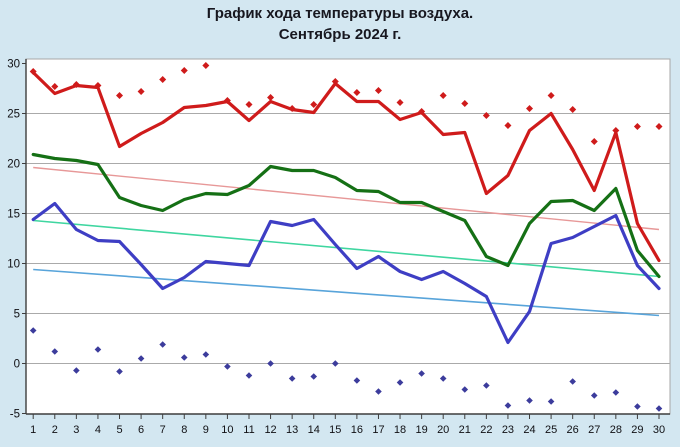  What do you see at coordinates (17, 365) in the screenshot?
I see `y-axis-label: 0` at bounding box center [17, 365].